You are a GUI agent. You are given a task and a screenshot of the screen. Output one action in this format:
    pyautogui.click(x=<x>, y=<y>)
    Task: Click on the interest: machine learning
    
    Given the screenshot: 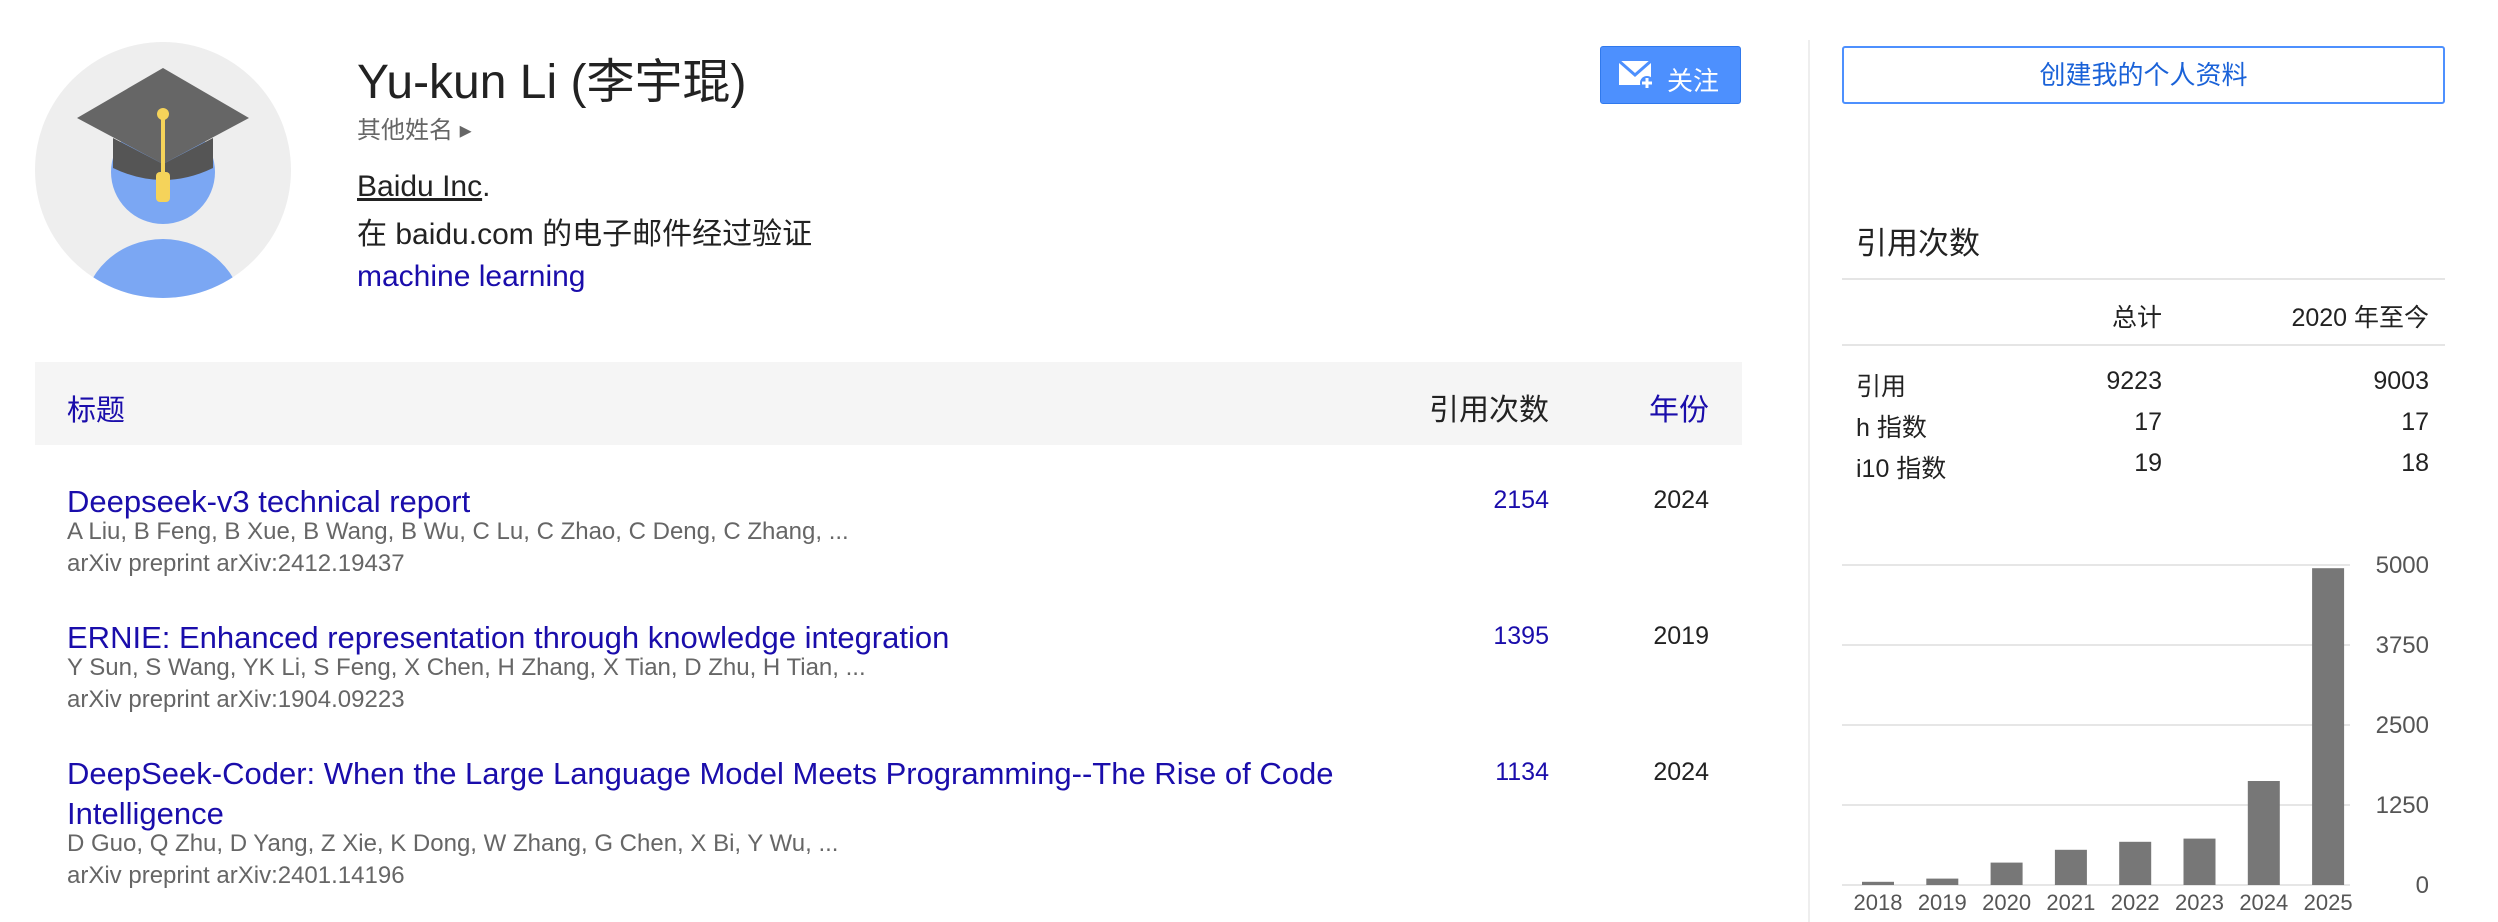 What is the action you would take?
    pyautogui.click(x=471, y=276)
    